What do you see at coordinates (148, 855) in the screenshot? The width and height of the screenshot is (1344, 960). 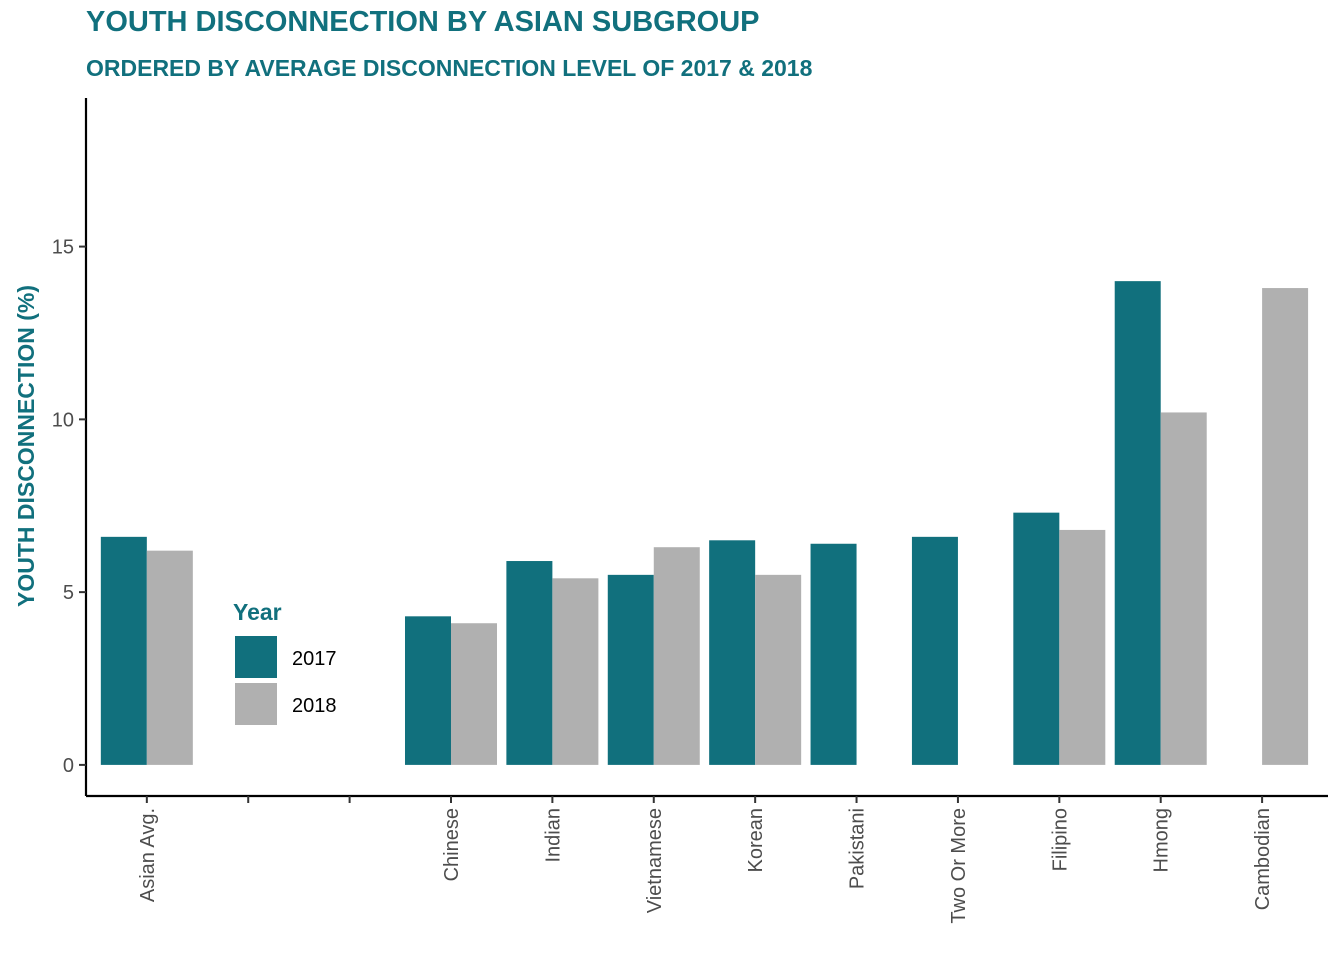 I see `x-tick-label: Asian Avg.` at bounding box center [148, 855].